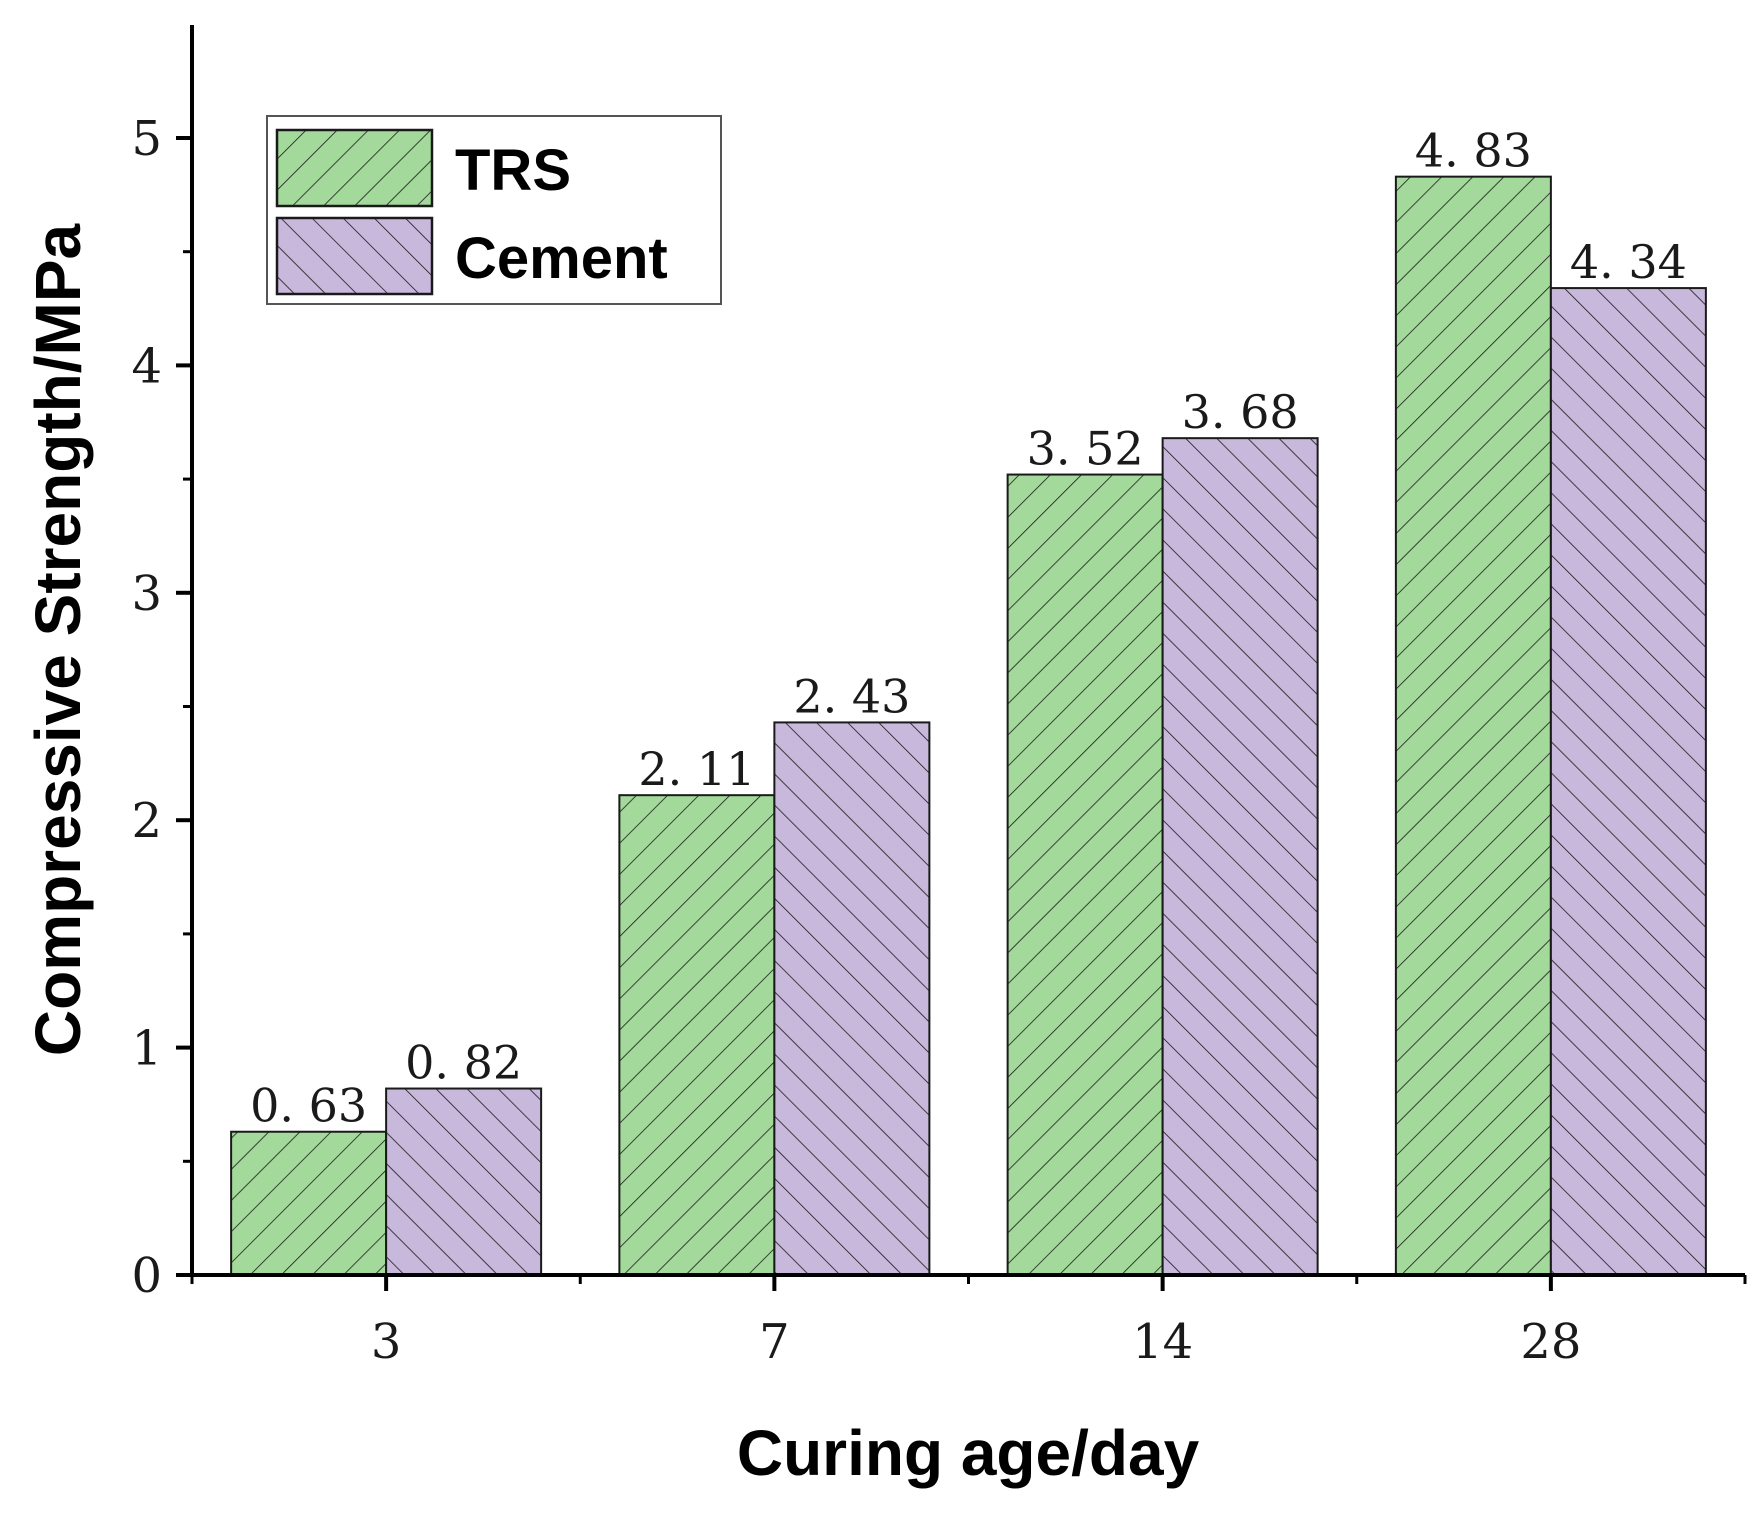 The height and width of the screenshot is (1520, 1760). What do you see at coordinates (354, 256) in the screenshot?
I see `legend-swatch-cement-hatch` at bounding box center [354, 256].